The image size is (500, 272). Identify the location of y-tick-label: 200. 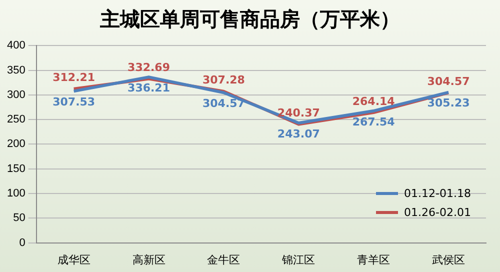
(16, 144).